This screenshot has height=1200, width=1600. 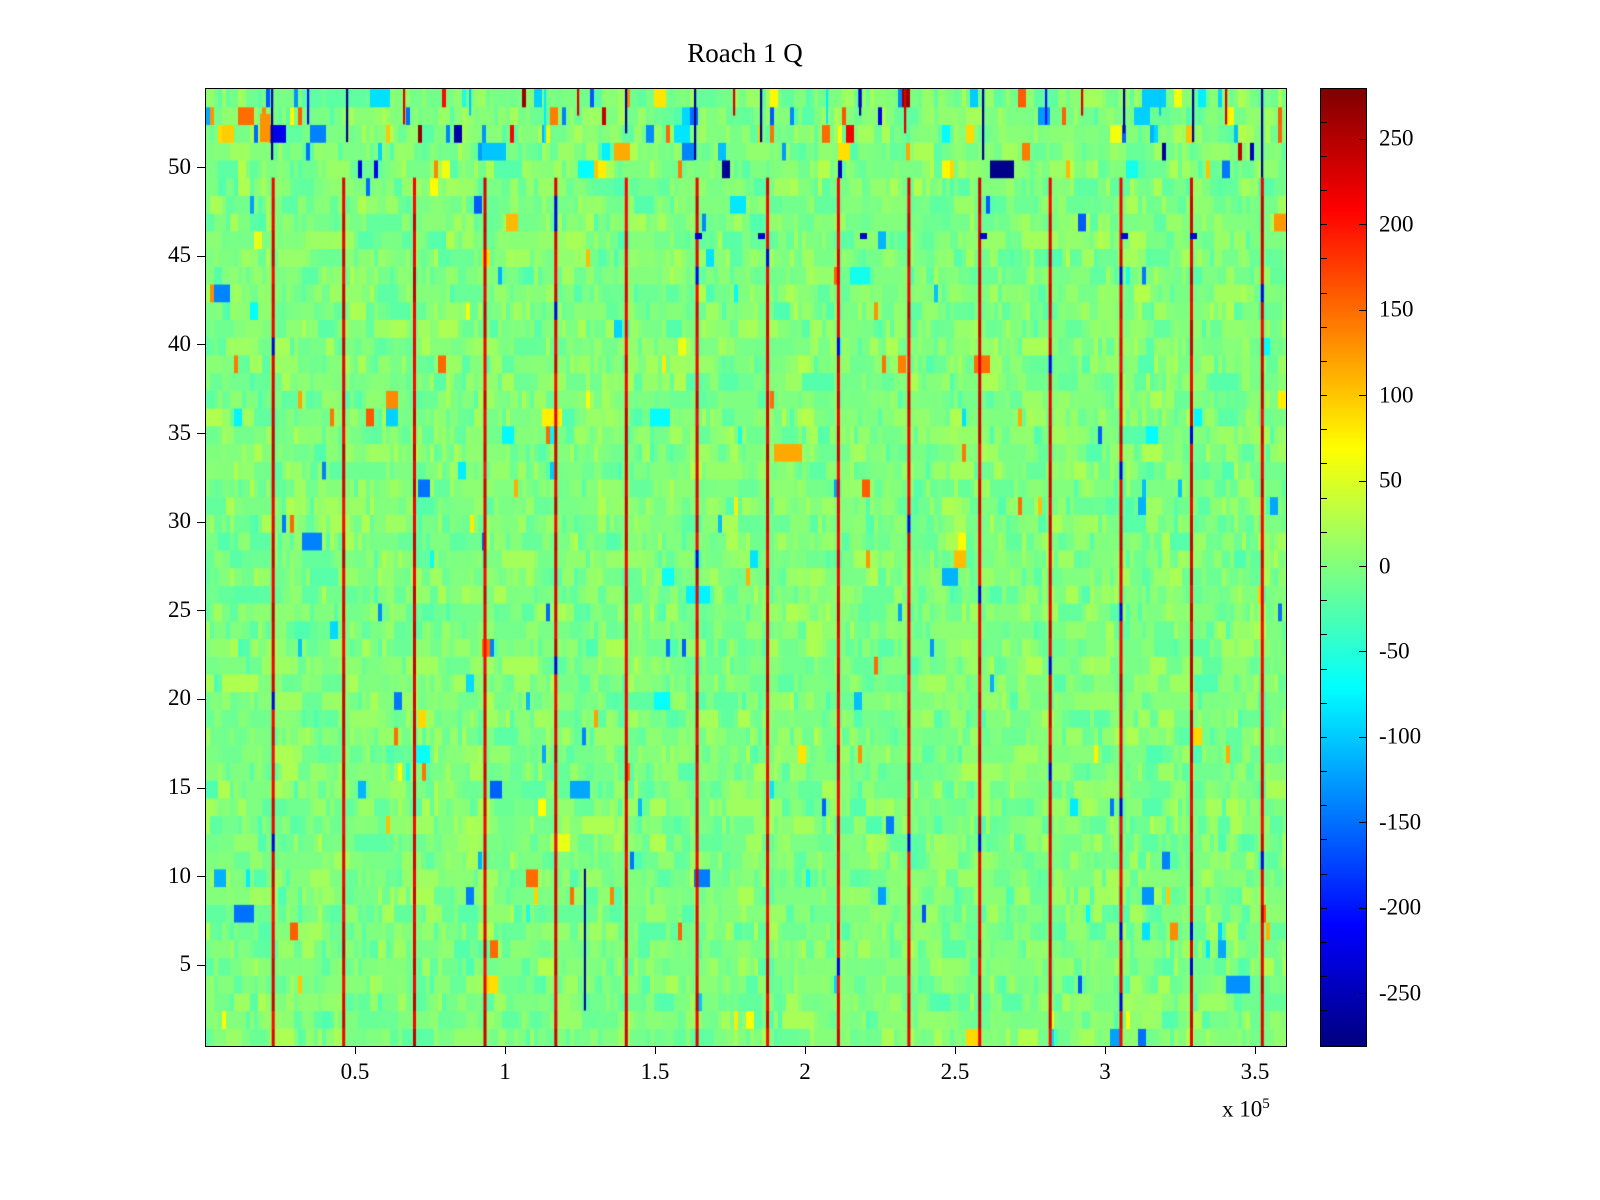 What do you see at coordinates (179, 698) in the screenshot?
I see `y-tick-label: 20` at bounding box center [179, 698].